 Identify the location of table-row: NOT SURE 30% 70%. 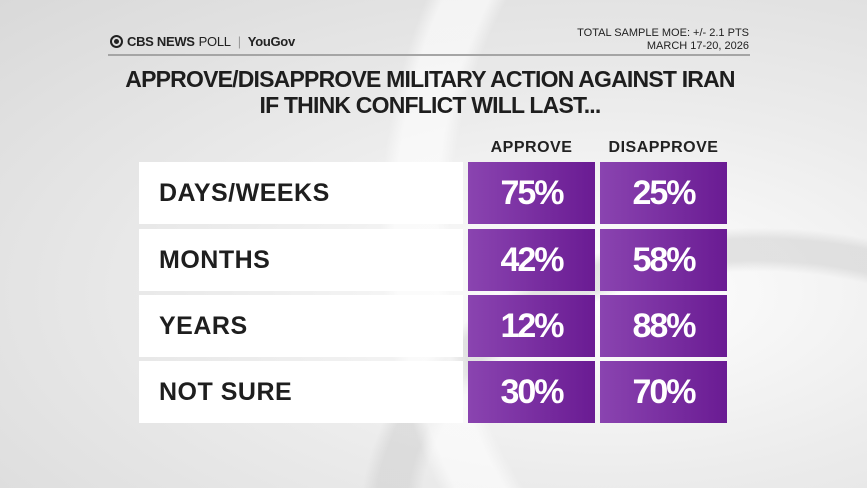
(433, 392).